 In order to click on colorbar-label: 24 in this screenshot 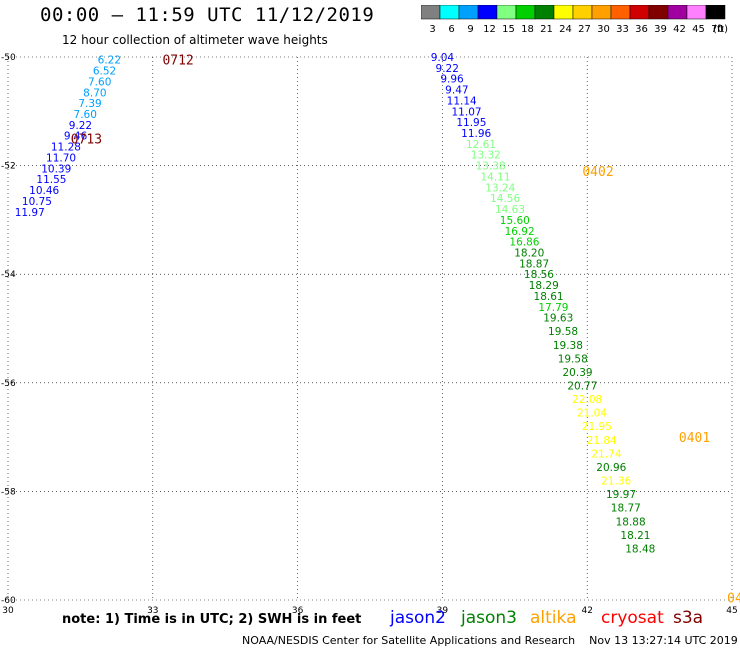, I will do `click(565, 29)`.